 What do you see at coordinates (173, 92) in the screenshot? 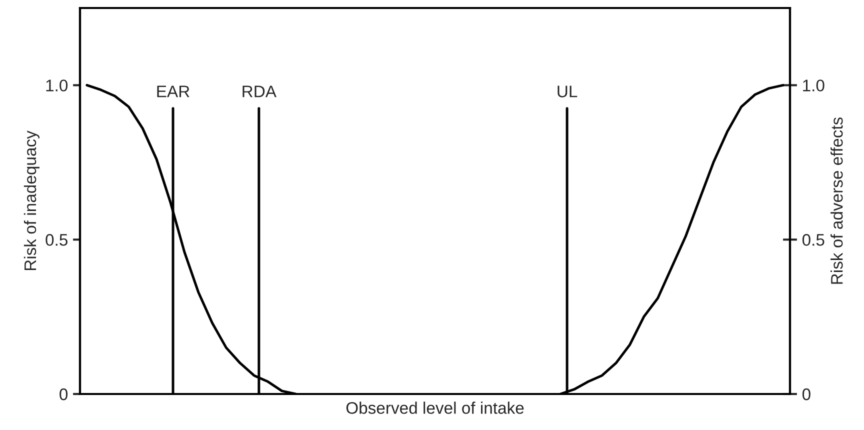
I see `annotation: EAR` at bounding box center [173, 92].